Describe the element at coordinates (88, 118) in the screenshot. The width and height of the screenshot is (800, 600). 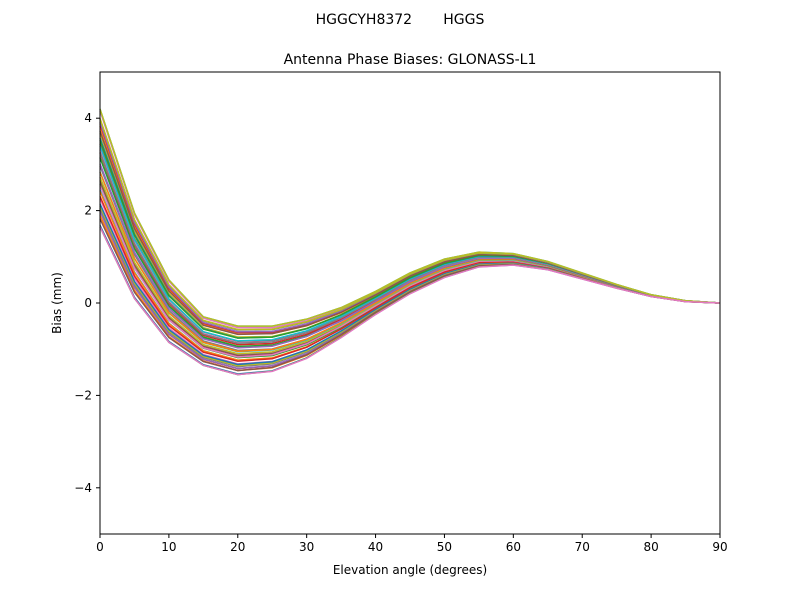
I see `y-tick-label: 4` at that location.